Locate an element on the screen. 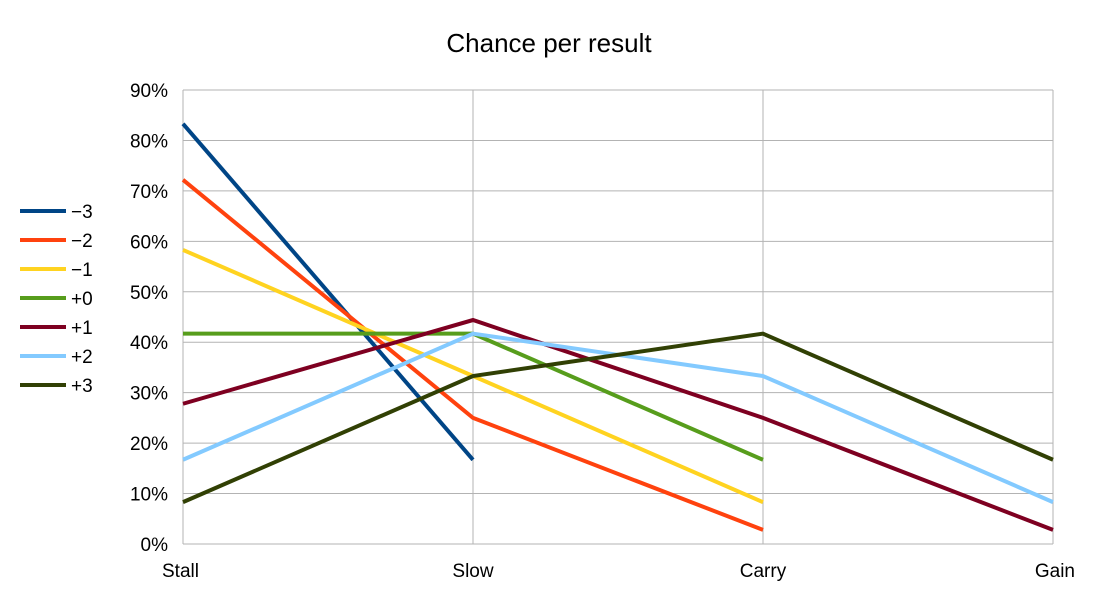 The width and height of the screenshot is (1098, 593). legend-label: −2 is located at coordinates (82, 241).